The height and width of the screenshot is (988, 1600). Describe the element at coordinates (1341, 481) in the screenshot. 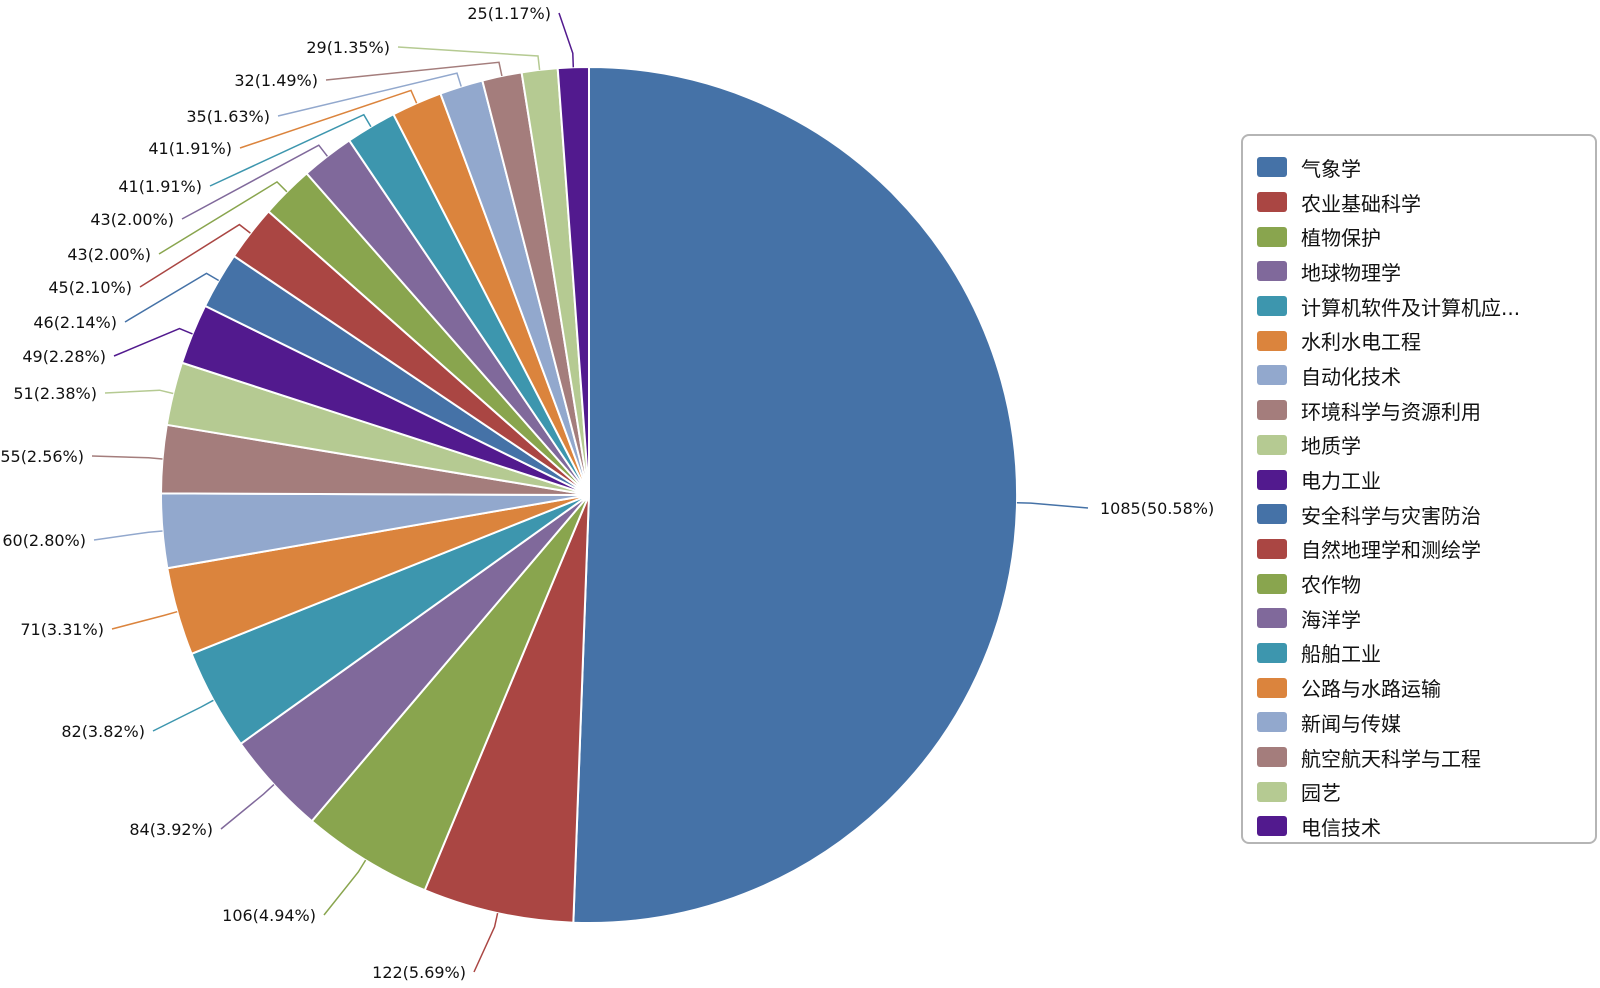

I see `legend-label: 电力工业` at that location.